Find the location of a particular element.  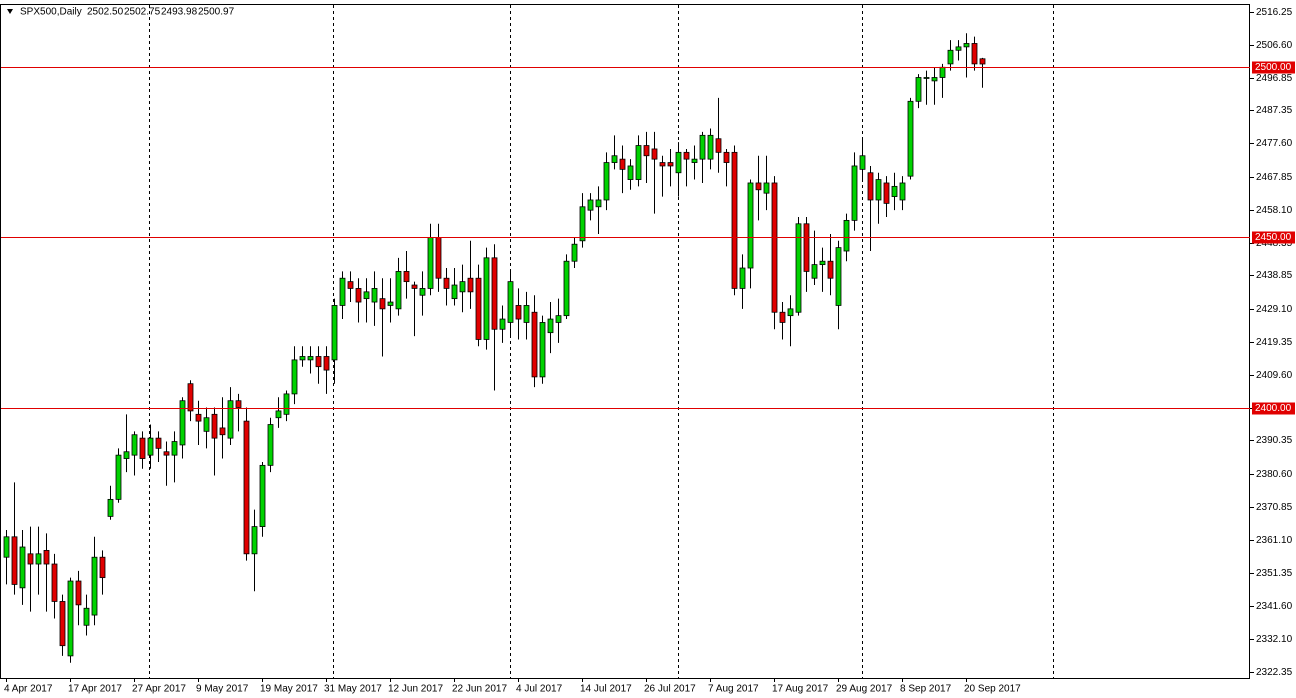

y-tick-label: 2477.60 is located at coordinates (1274, 143).